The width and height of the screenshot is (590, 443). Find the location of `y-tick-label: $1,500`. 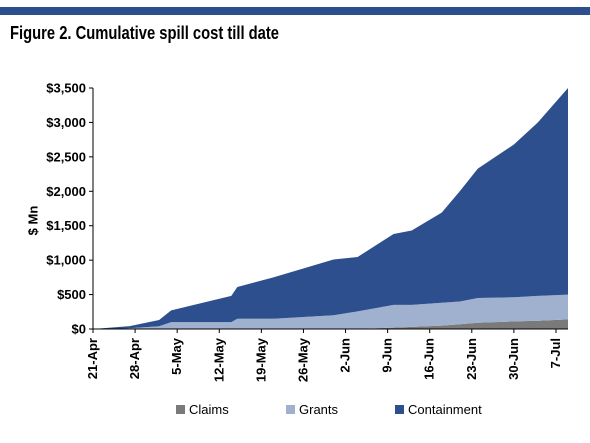

y-tick-label: $1,500 is located at coordinates (66, 225).